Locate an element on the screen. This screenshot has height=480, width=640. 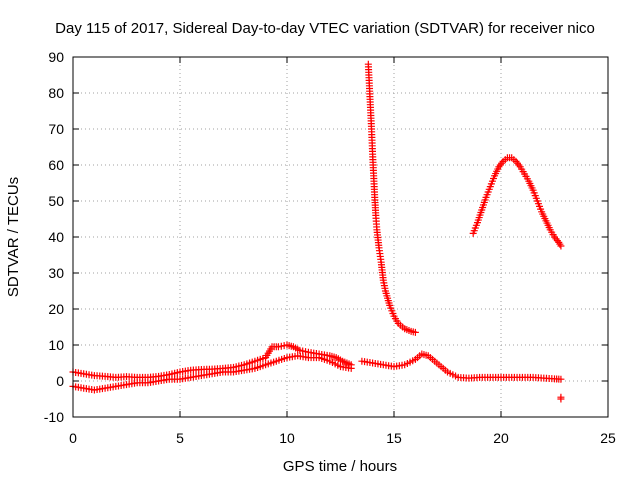
x-tick-label: 25 is located at coordinates (608, 438).